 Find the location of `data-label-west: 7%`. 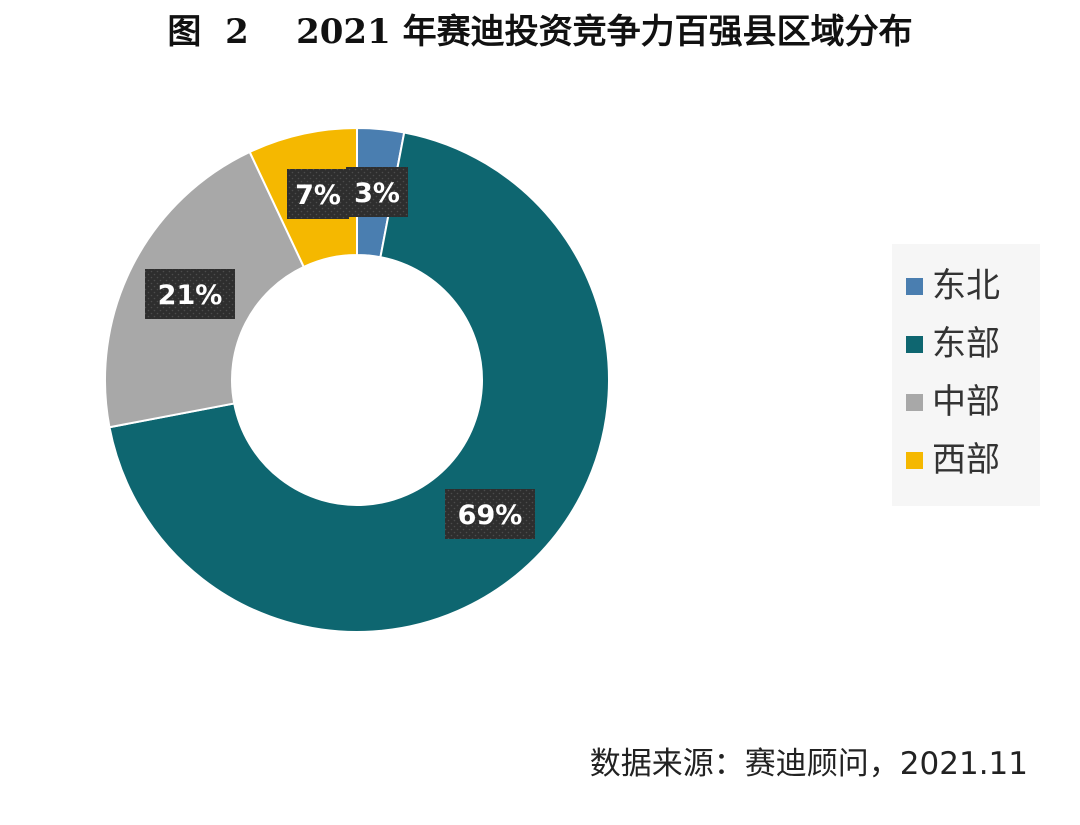

data-label-west: 7% is located at coordinates (318, 194).